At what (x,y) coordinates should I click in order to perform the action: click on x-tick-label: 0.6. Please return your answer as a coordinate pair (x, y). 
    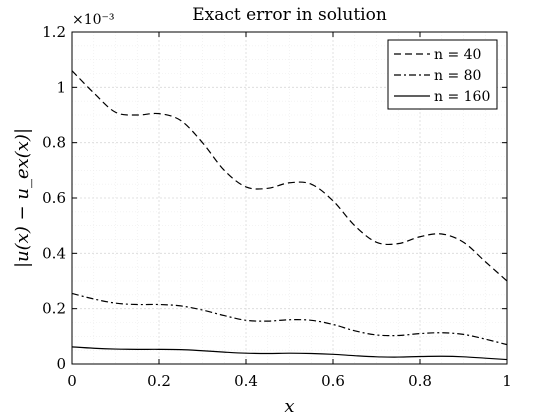
    Looking at the image, I should click on (333, 381).